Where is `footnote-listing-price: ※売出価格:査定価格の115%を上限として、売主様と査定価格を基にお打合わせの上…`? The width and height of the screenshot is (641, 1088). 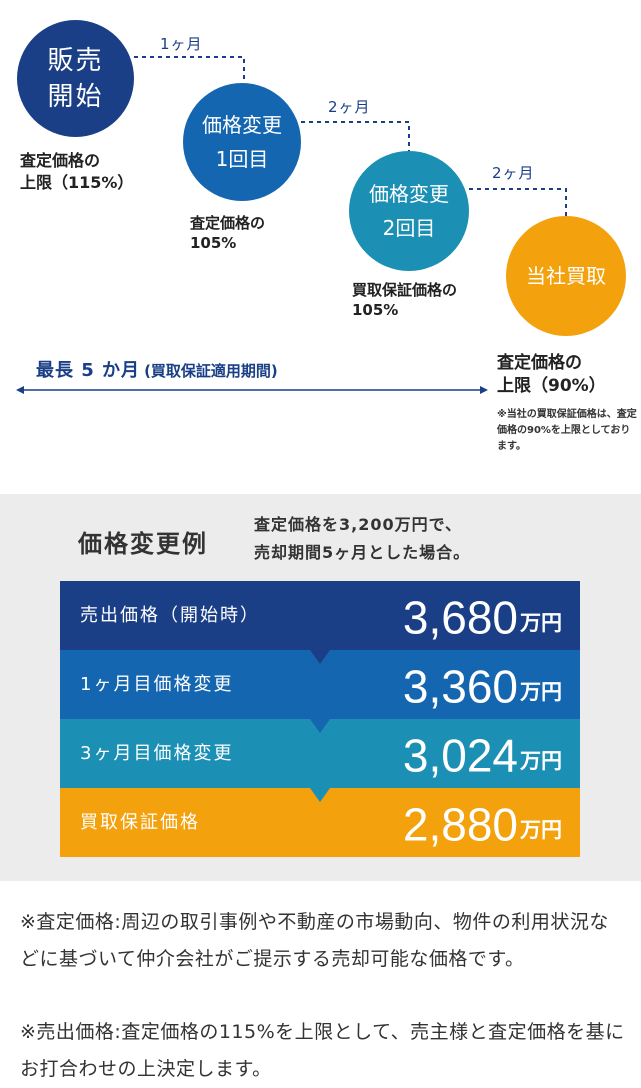 footnote-listing-price: ※売出価格:査定価格の115%を上限として、売主様と査定価格を基にお打合わせの上… is located at coordinates (322, 1050).